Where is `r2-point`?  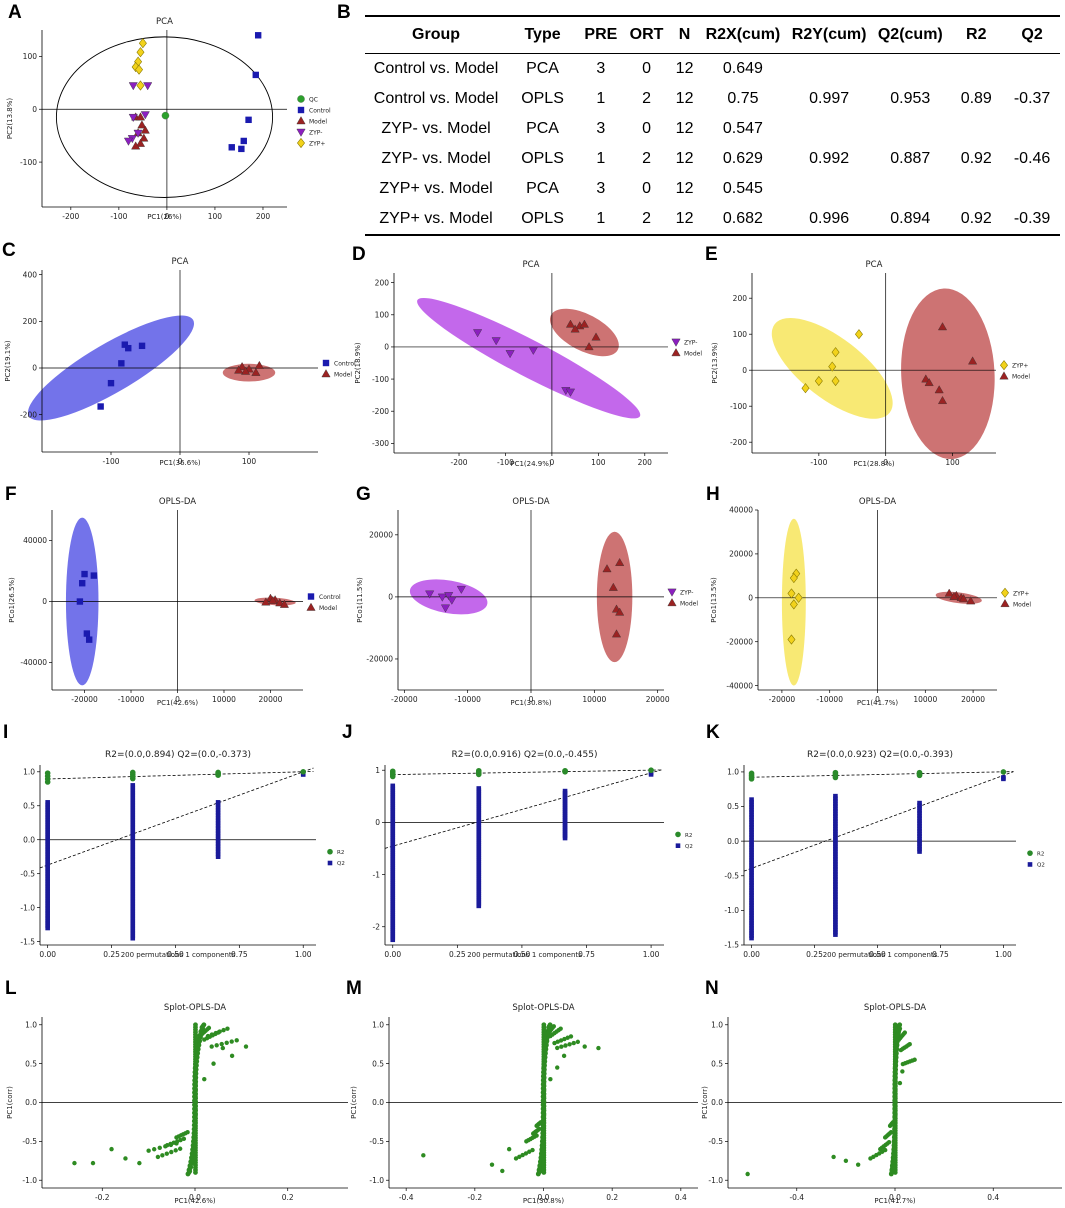 r2-point is located at coordinates (751, 773).